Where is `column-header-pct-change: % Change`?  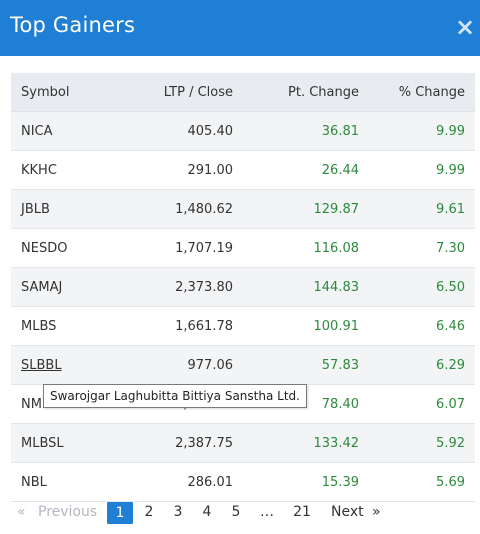
column-header-pct-change: % Change is located at coordinates (422, 92).